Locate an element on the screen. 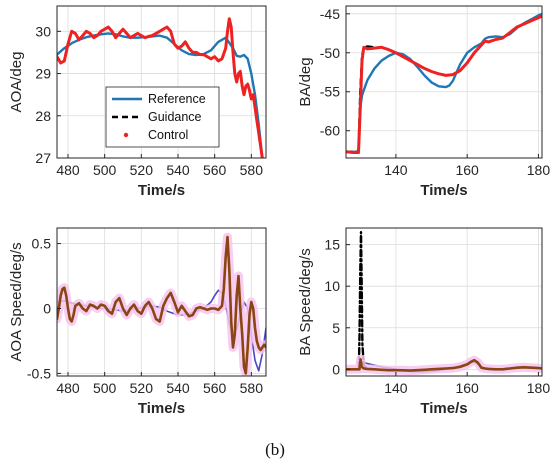  y-axis-label: BA/deg is located at coordinates (305, 81).